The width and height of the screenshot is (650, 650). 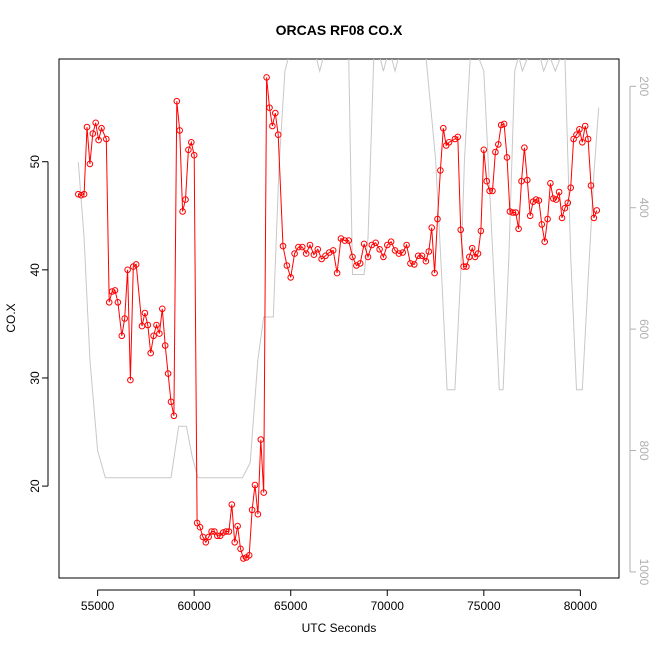 What do you see at coordinates (11, 317) in the screenshot?
I see `y-axis-label: CO.X` at bounding box center [11, 317].